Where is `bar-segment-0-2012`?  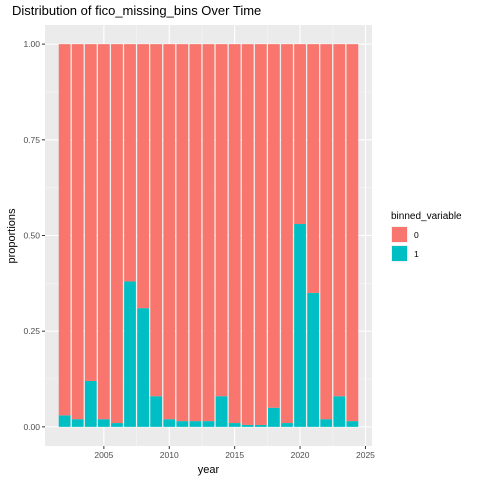 bar-segment-0-2012 is located at coordinates (195, 233).